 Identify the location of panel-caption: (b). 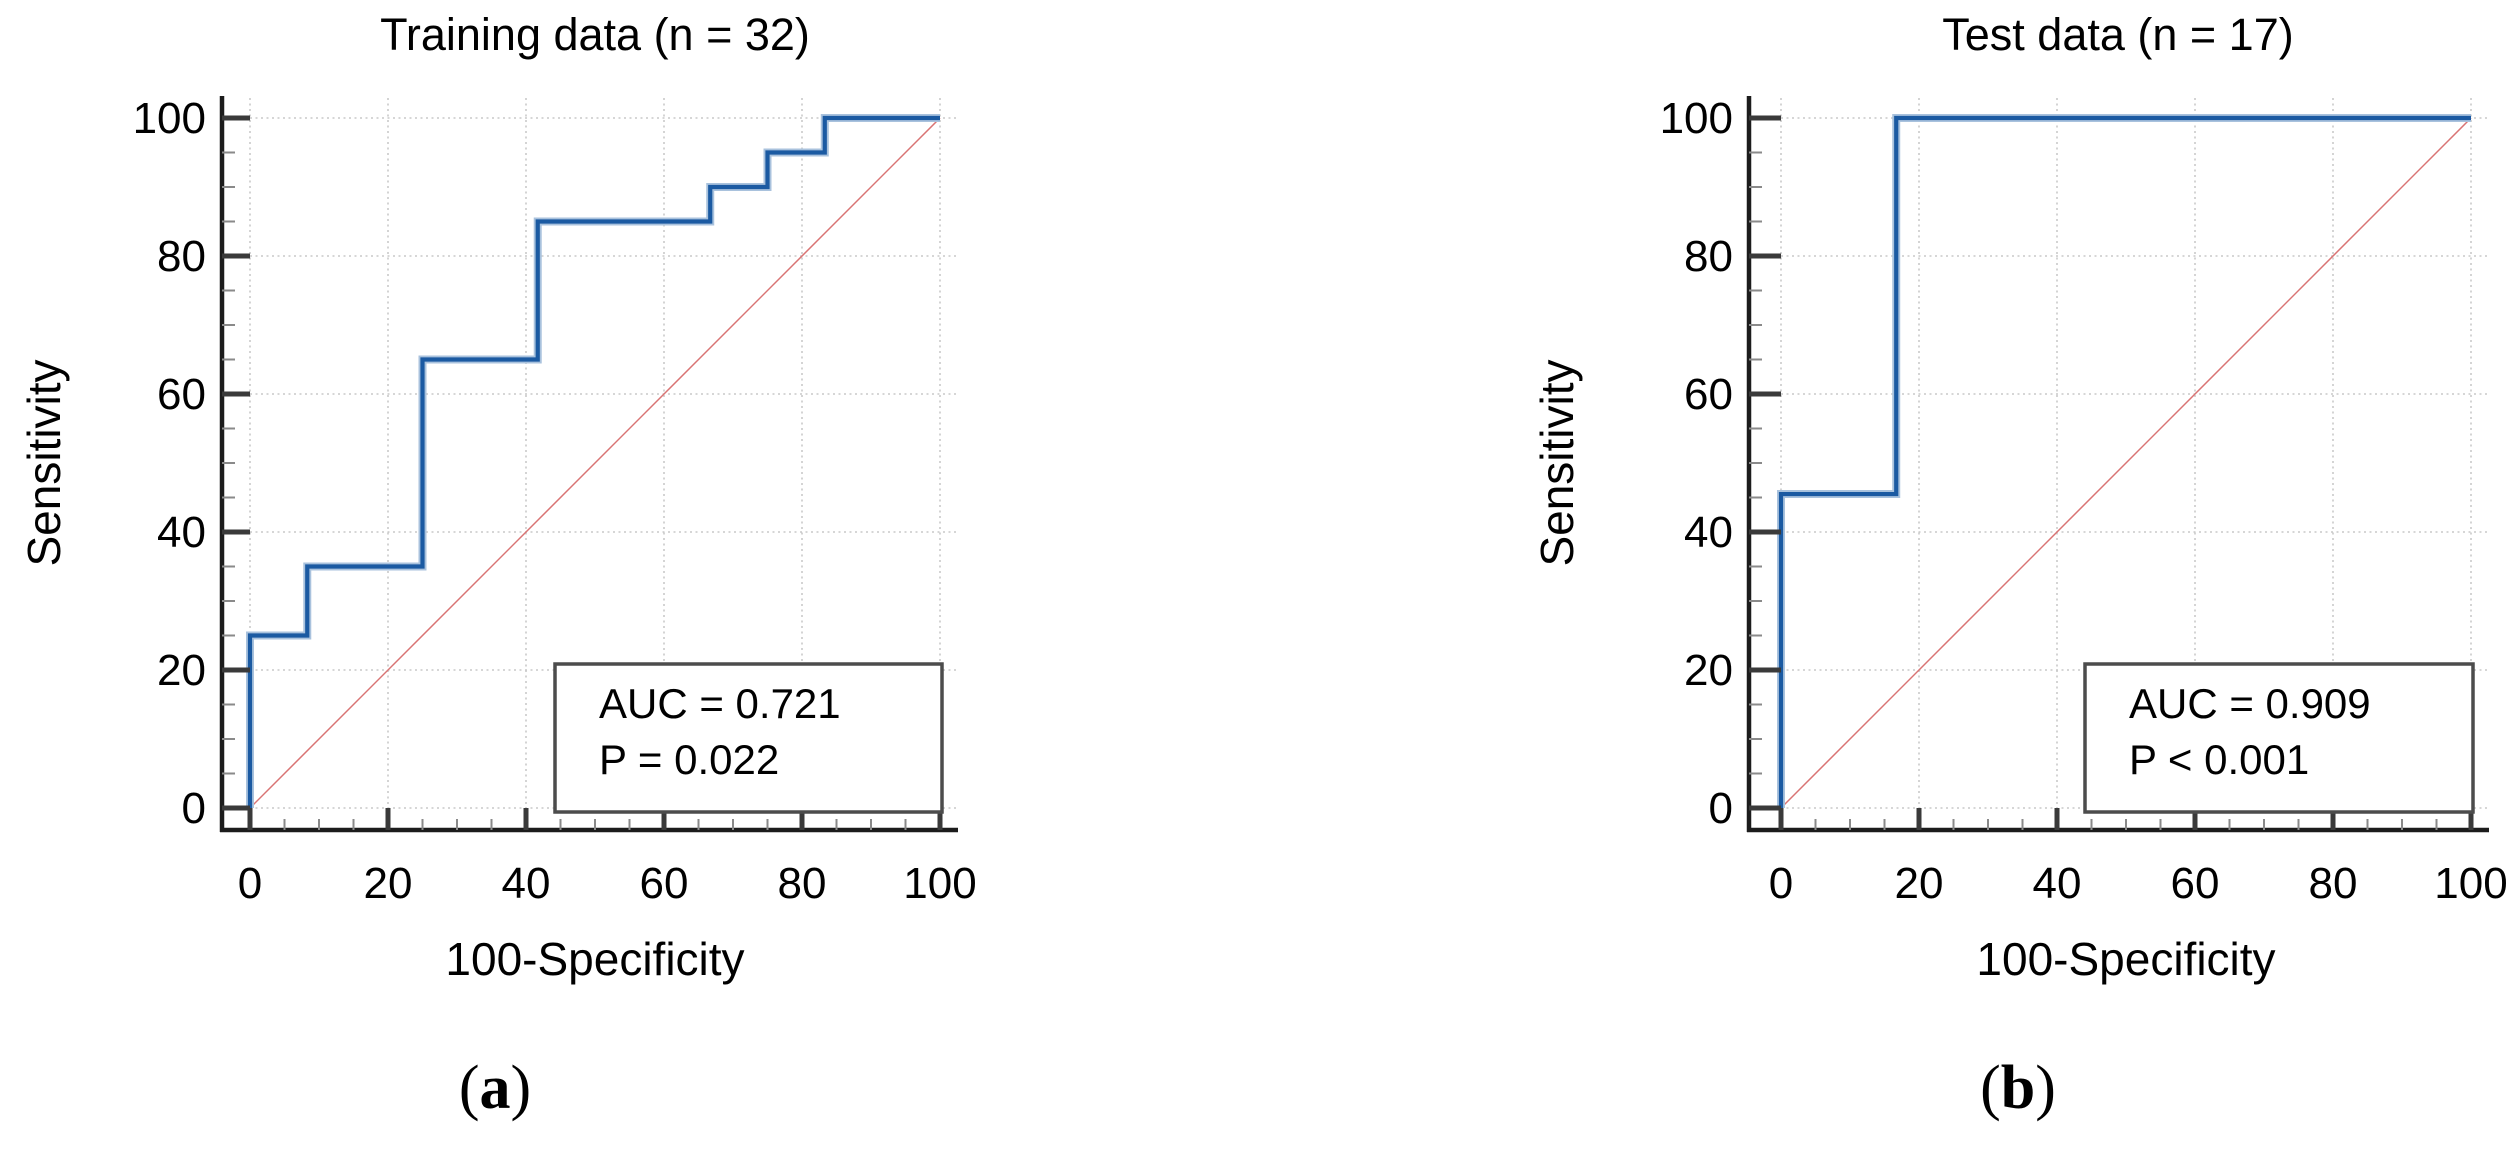
(2018, 1088).